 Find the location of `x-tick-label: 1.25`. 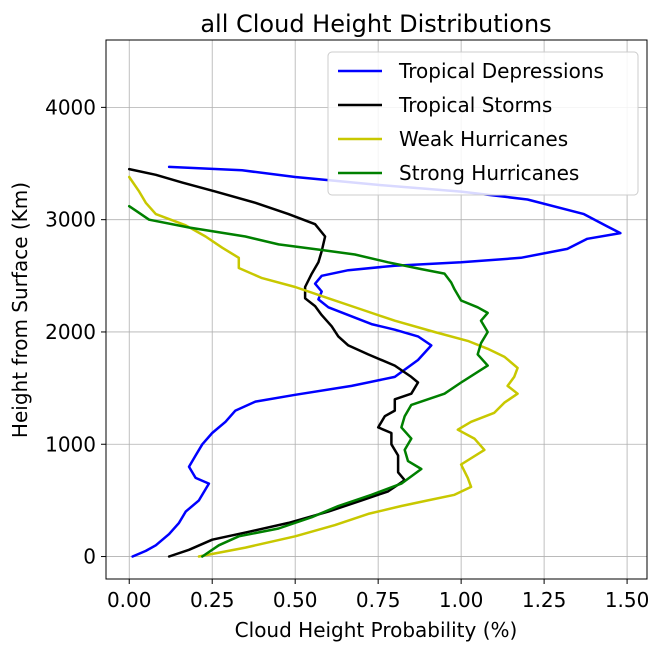

x-tick-label: 1.25 is located at coordinates (544, 600).